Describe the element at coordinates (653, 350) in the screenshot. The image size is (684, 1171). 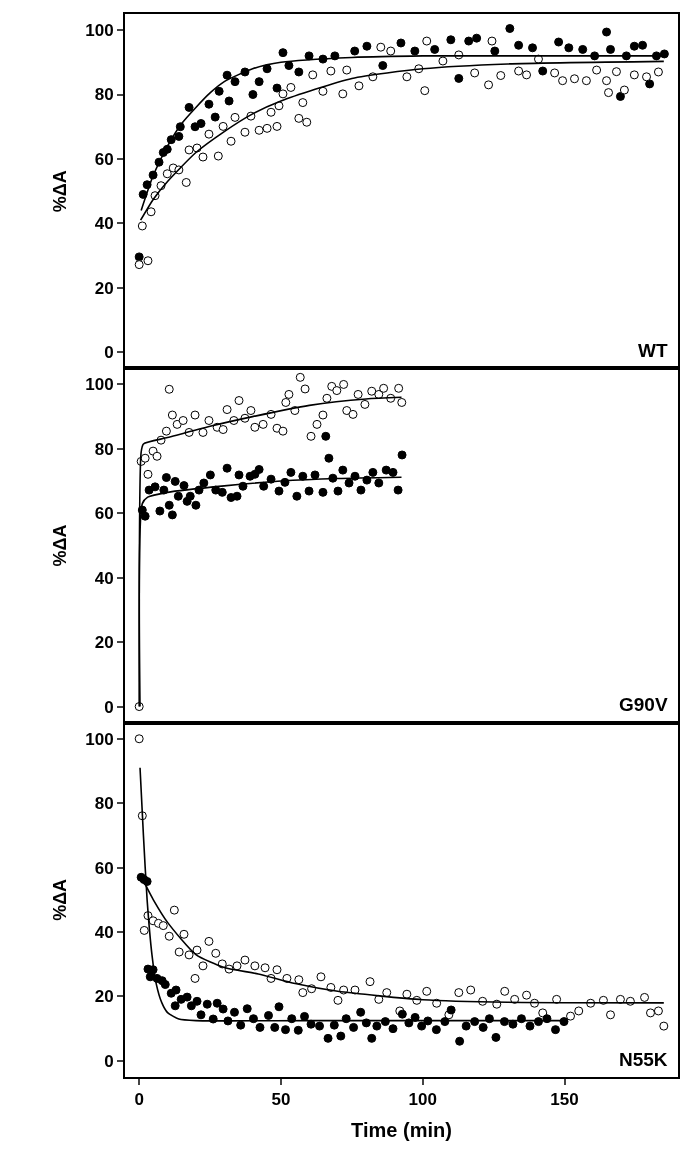
I see `annotation: WT` at that location.